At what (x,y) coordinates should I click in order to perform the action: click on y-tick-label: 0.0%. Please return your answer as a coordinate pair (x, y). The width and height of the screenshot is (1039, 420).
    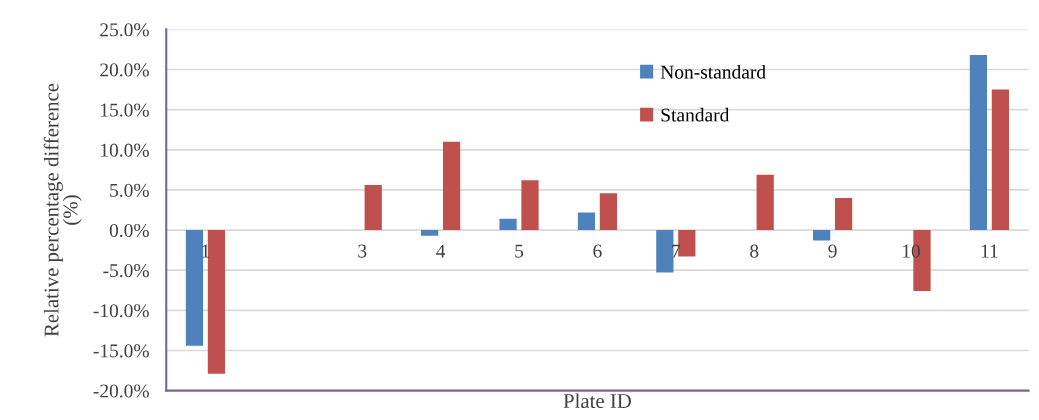
    Looking at the image, I should click on (129, 230).